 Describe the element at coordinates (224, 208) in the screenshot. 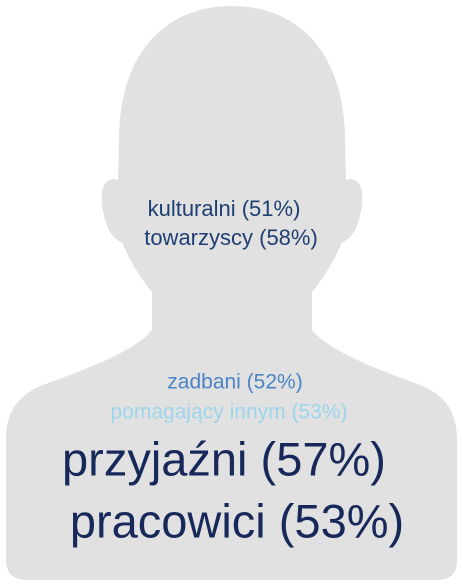

I see `label: kulturalni (51%)` at that location.